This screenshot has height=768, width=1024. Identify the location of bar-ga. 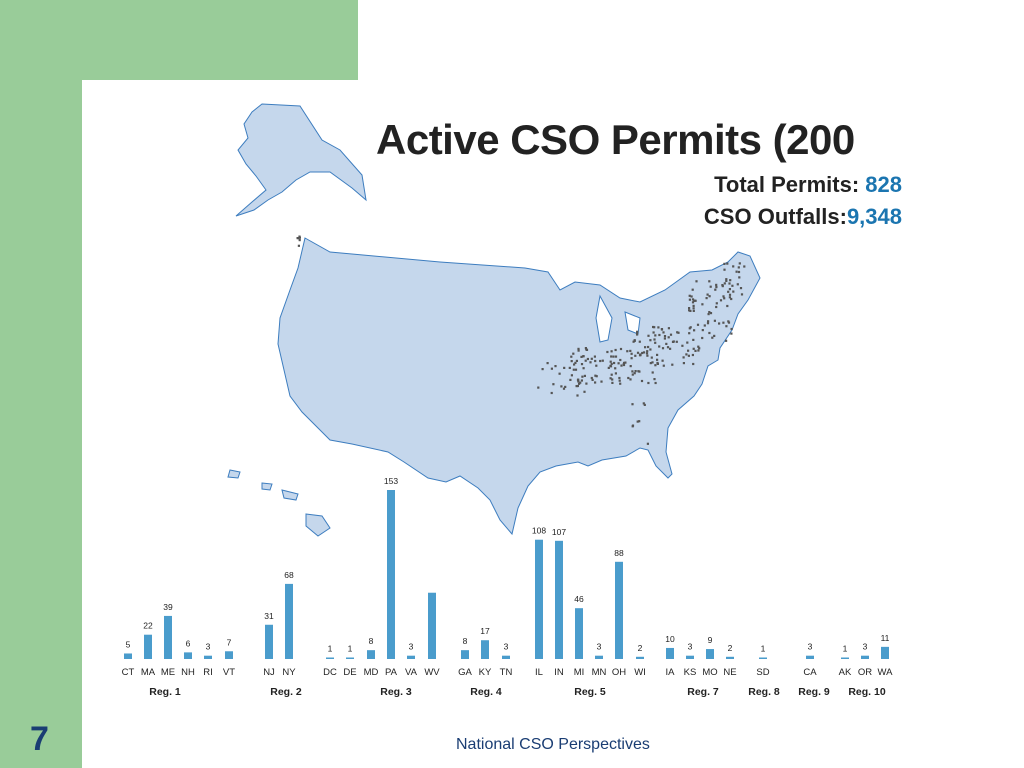
(465, 654).